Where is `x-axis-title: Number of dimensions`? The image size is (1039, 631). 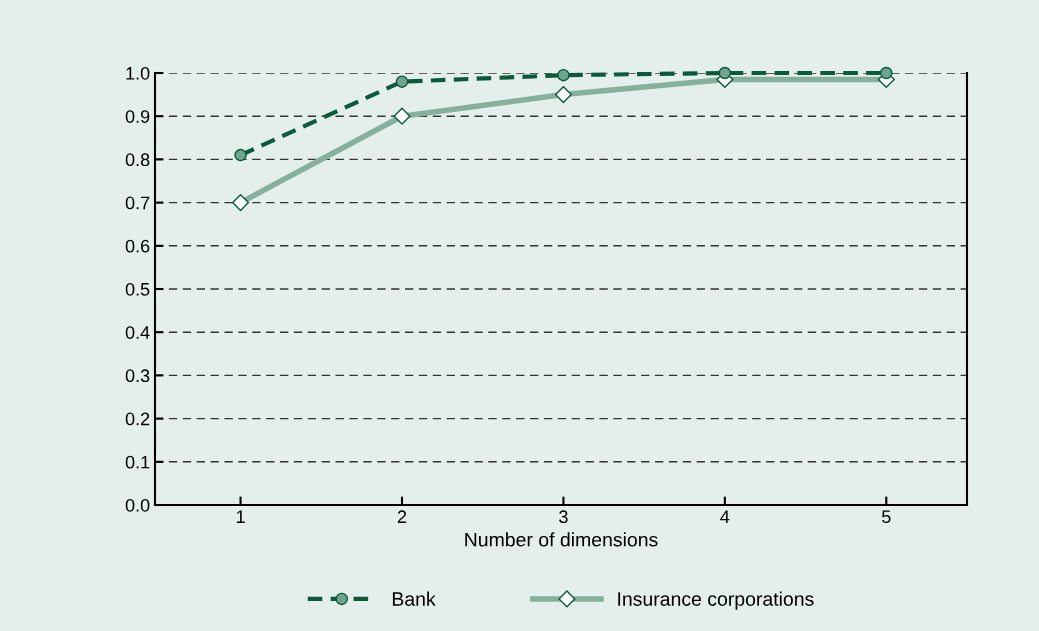 x-axis-title: Number of dimensions is located at coordinates (561, 539).